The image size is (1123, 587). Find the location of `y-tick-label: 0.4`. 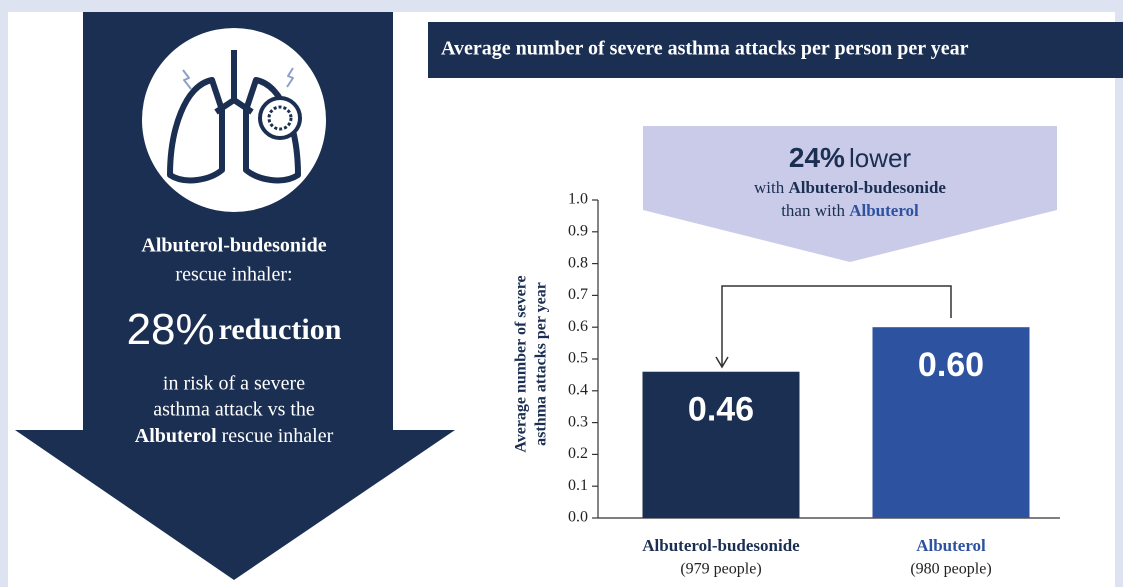

y-tick-label: 0.4 is located at coordinates (578, 389).